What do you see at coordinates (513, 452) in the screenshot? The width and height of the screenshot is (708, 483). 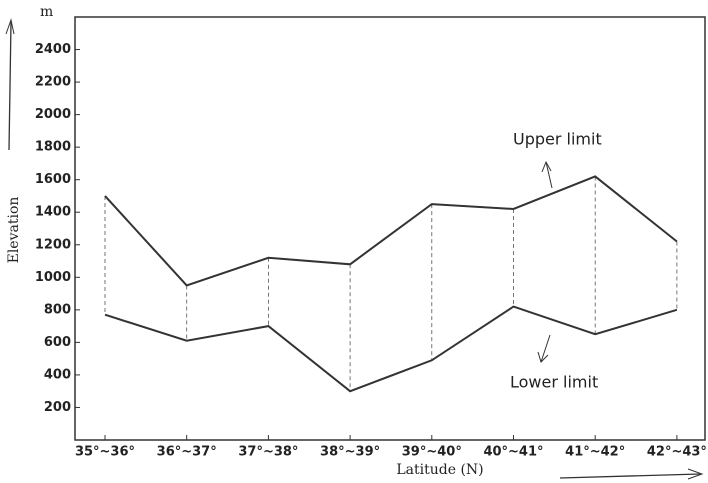 I see `x-tick-label: 40°~41°` at bounding box center [513, 452].